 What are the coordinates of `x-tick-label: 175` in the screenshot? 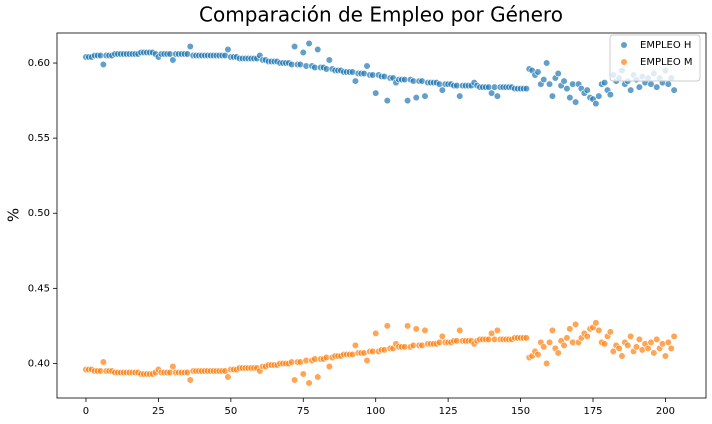 It's located at (592, 411).